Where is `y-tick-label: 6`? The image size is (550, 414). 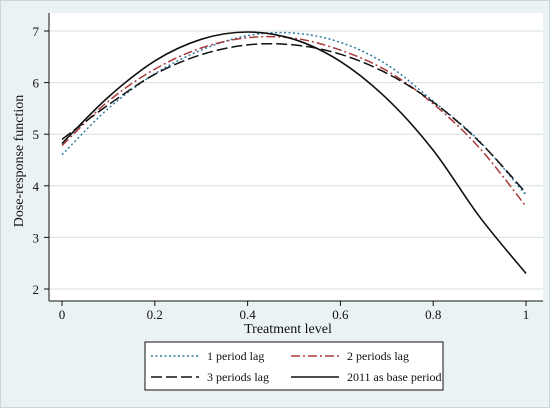
y-tick-label: 6 is located at coordinates (36, 83).